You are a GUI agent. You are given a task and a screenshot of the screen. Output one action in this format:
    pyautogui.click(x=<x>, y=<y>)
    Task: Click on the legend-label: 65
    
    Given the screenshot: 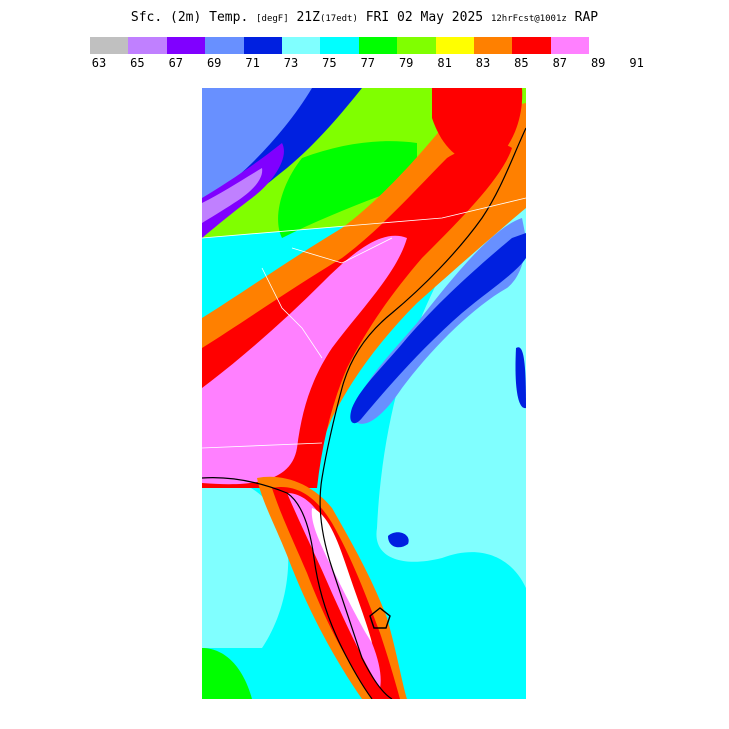 What is the action you would take?
    pyautogui.click(x=137, y=63)
    